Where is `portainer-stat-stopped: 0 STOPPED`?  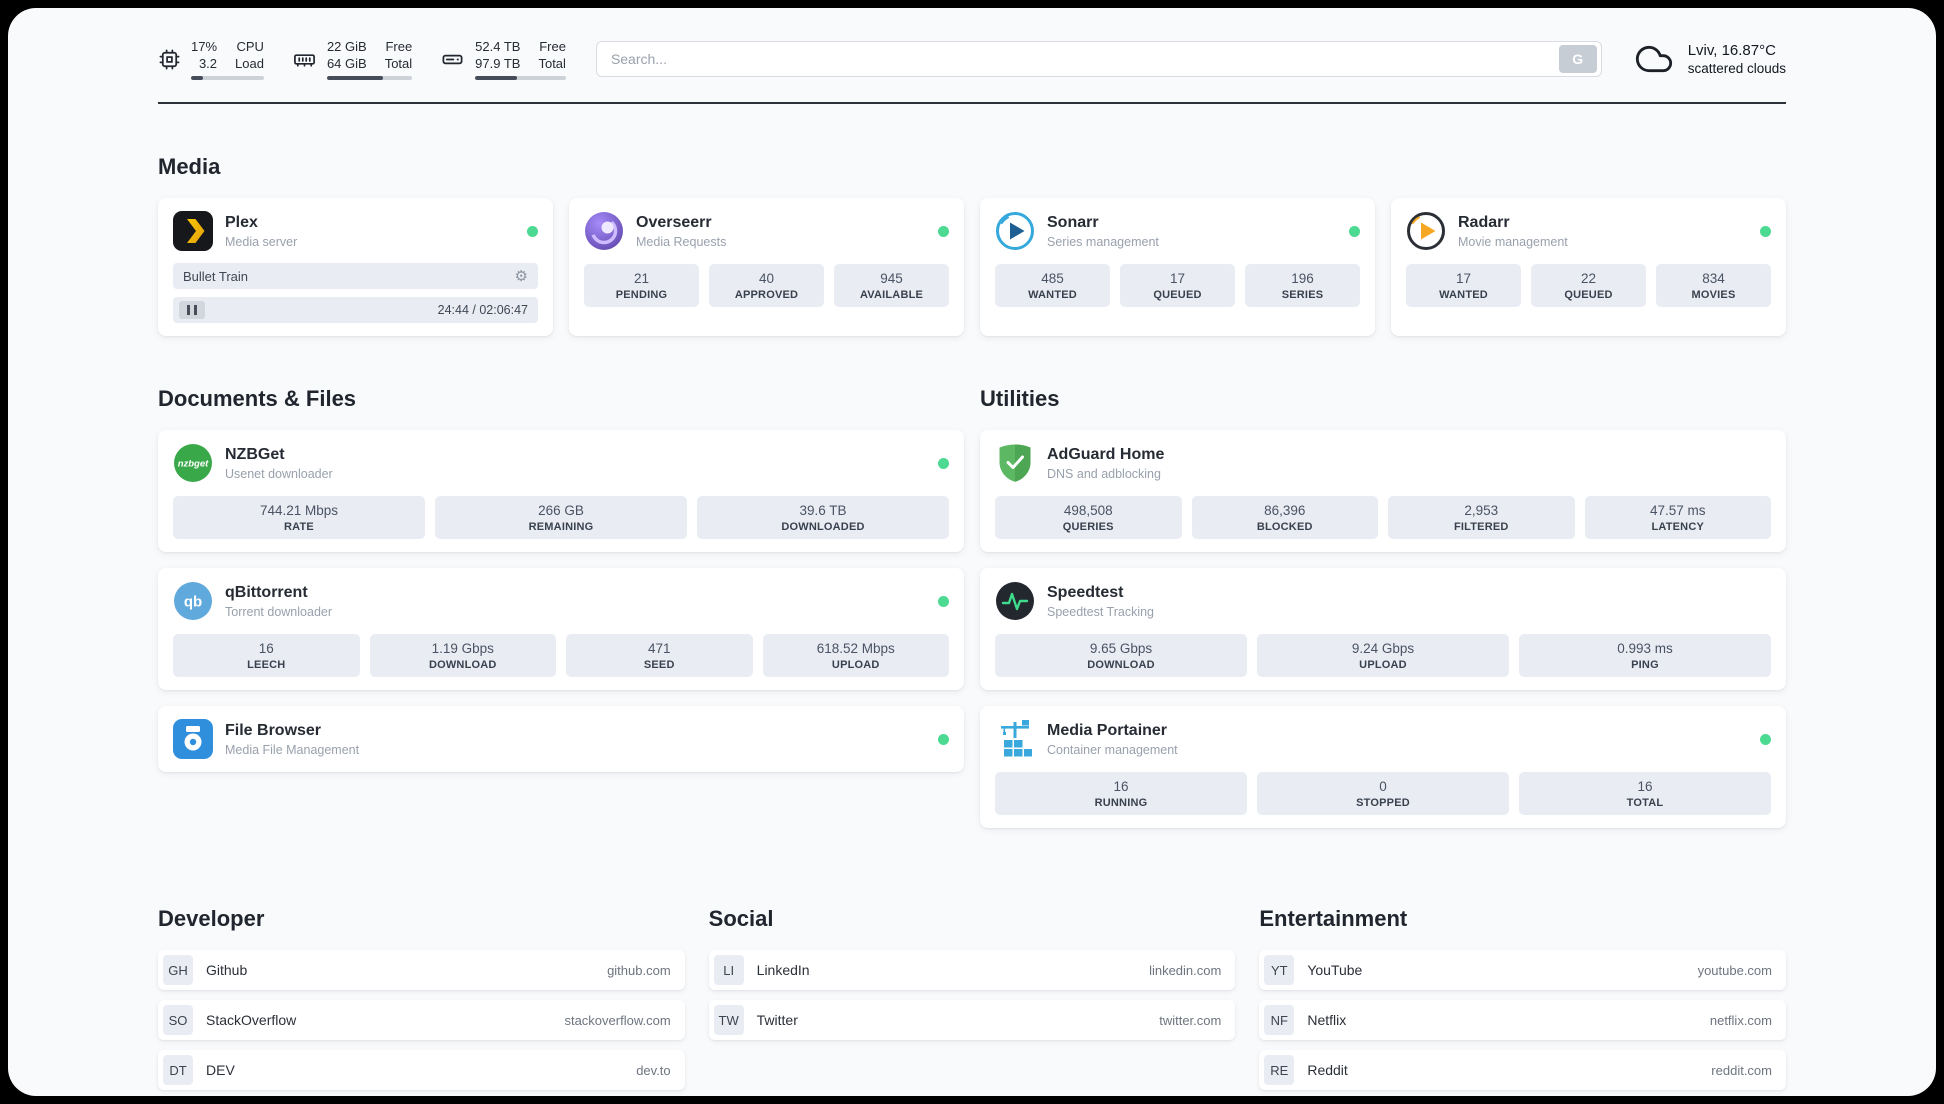 portainer-stat-stopped: 0 STOPPED is located at coordinates (1383, 793).